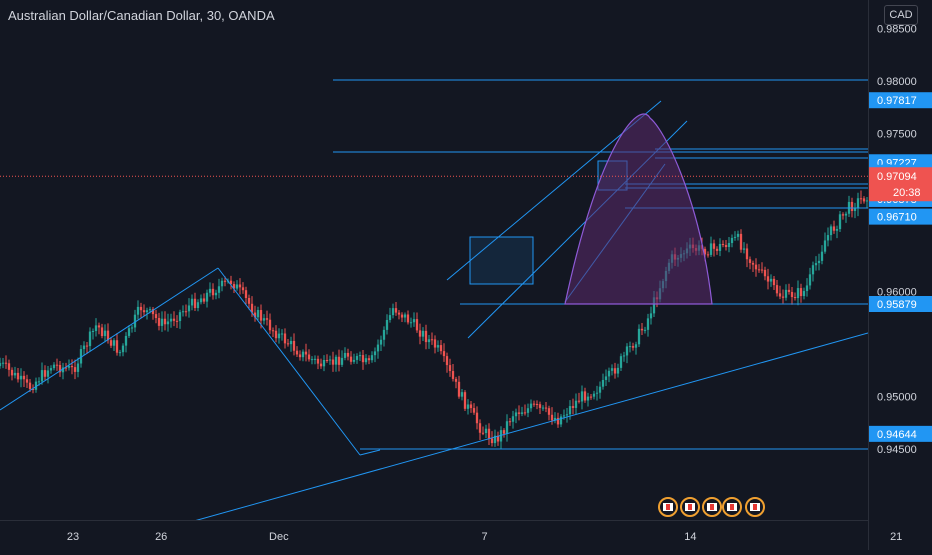  I want to click on time-tick-label: Dec, so click(279, 537).